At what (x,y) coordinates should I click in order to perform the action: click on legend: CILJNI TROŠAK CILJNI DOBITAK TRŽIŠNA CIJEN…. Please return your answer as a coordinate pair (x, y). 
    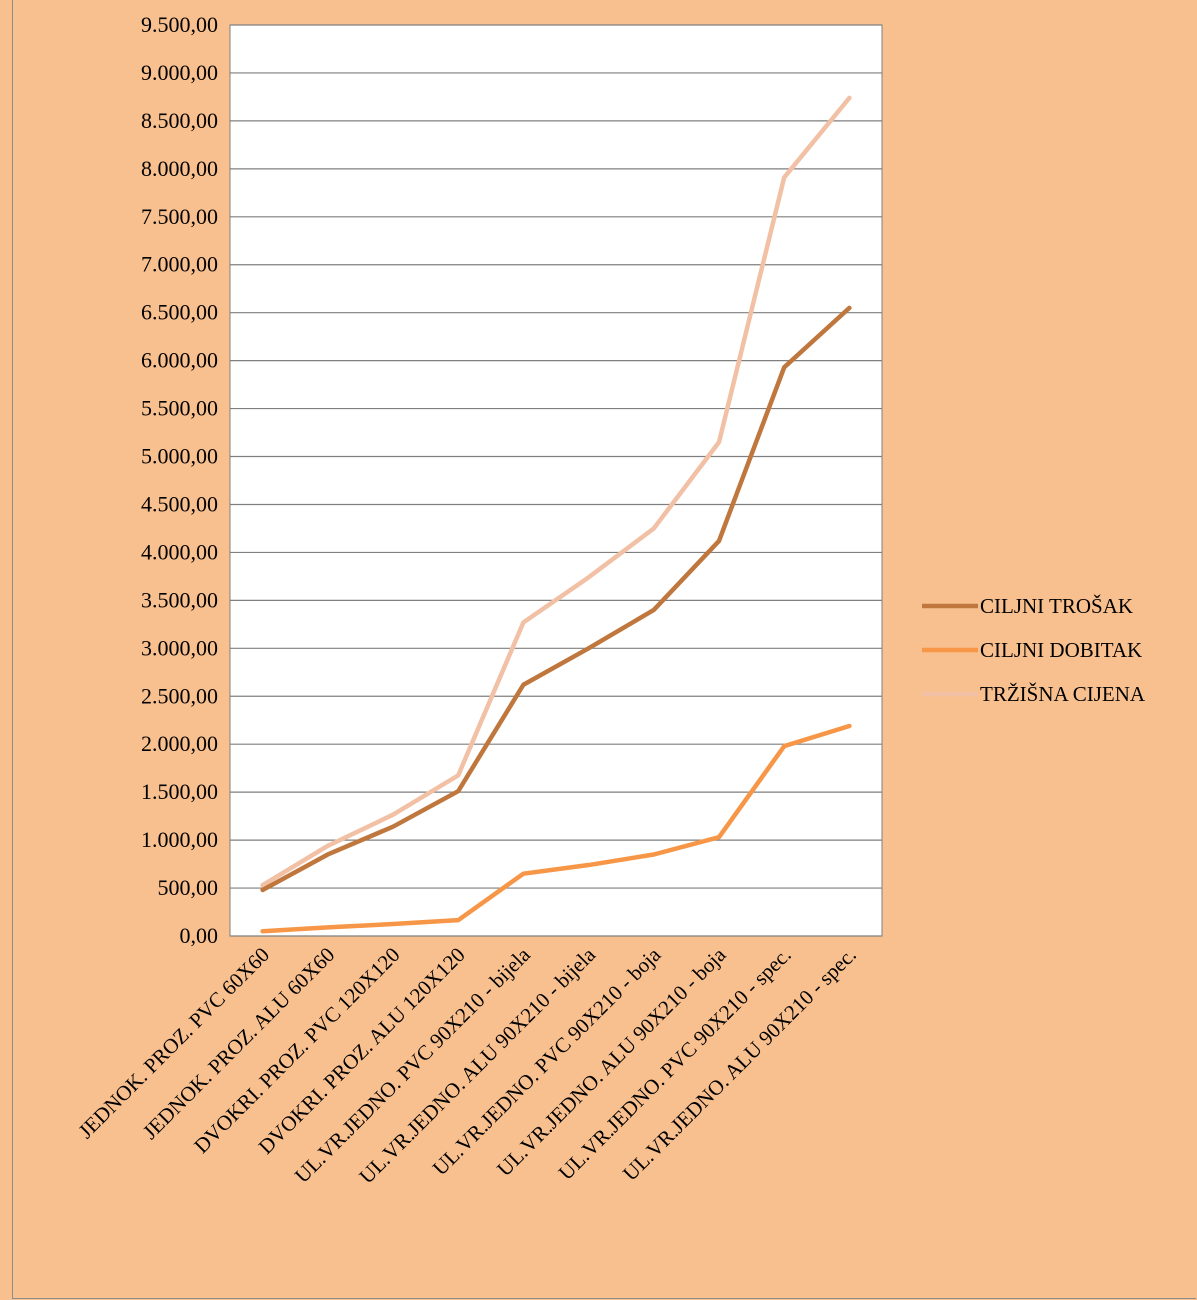
    Looking at the image, I should click on (1034, 650).